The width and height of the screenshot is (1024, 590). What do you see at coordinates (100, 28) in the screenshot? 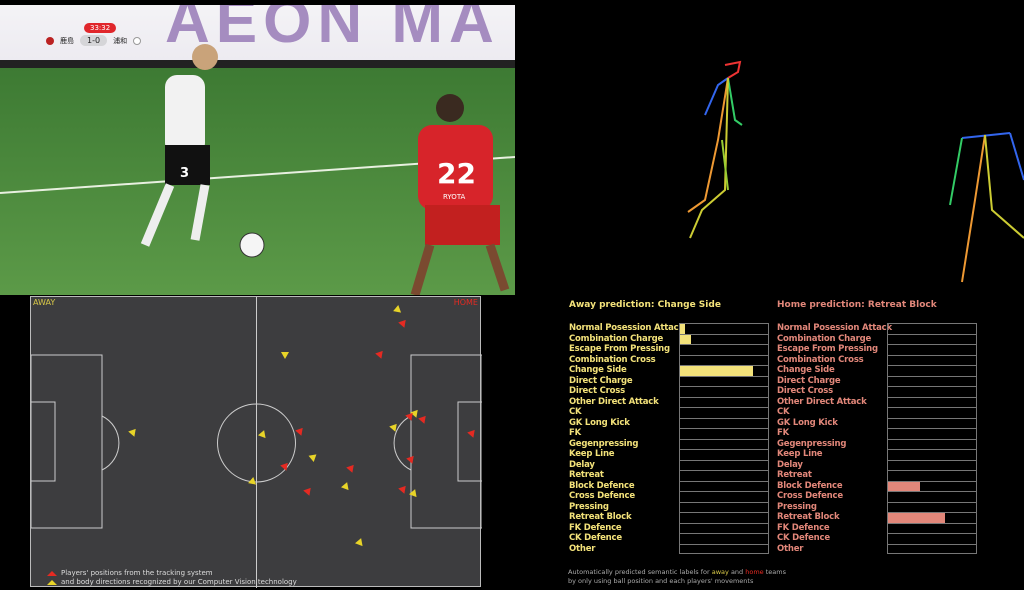
I see `match-clock: 33:32` at bounding box center [100, 28].